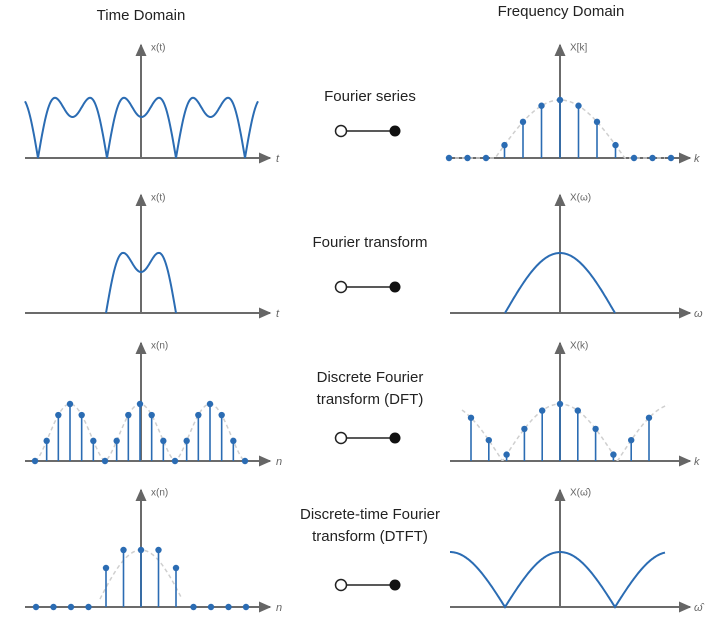 This screenshot has height=627, width=720. I want to click on axis-label: X(ω), so click(580, 198).